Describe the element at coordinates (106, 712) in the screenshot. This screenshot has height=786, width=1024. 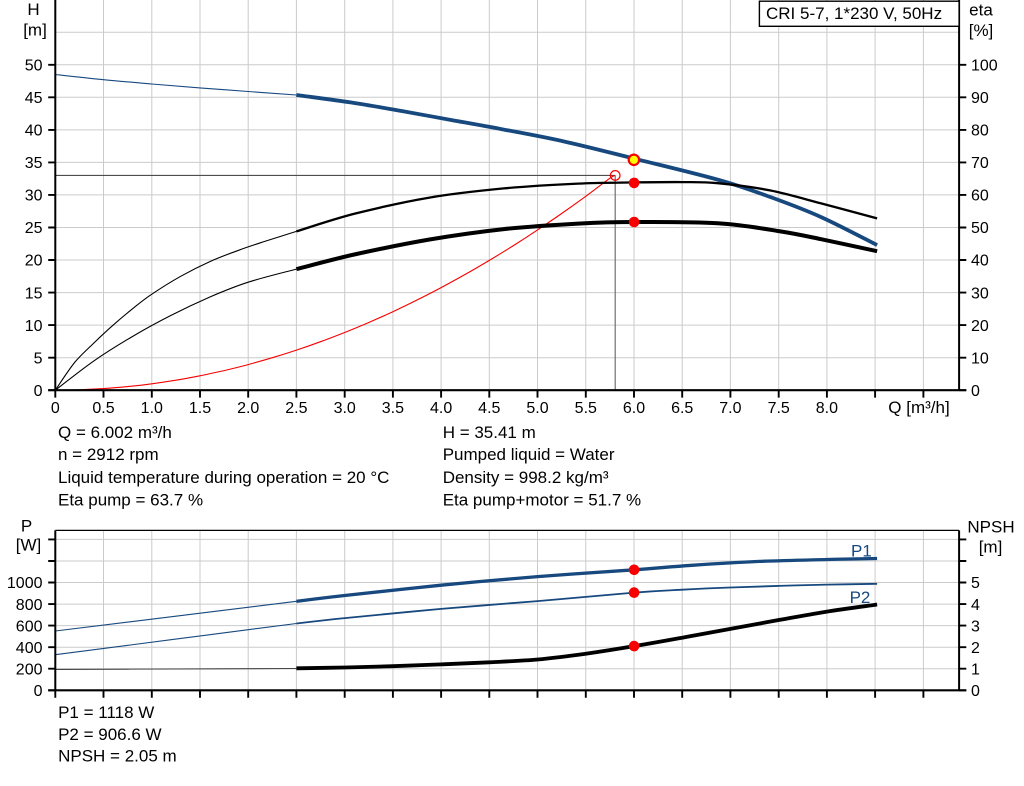
I see `svg-text: P1 = 1118 W` at that location.